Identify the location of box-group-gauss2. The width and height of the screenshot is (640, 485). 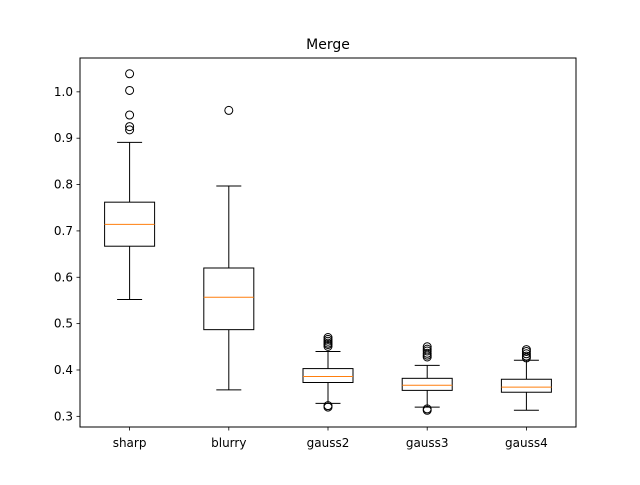
(328, 372).